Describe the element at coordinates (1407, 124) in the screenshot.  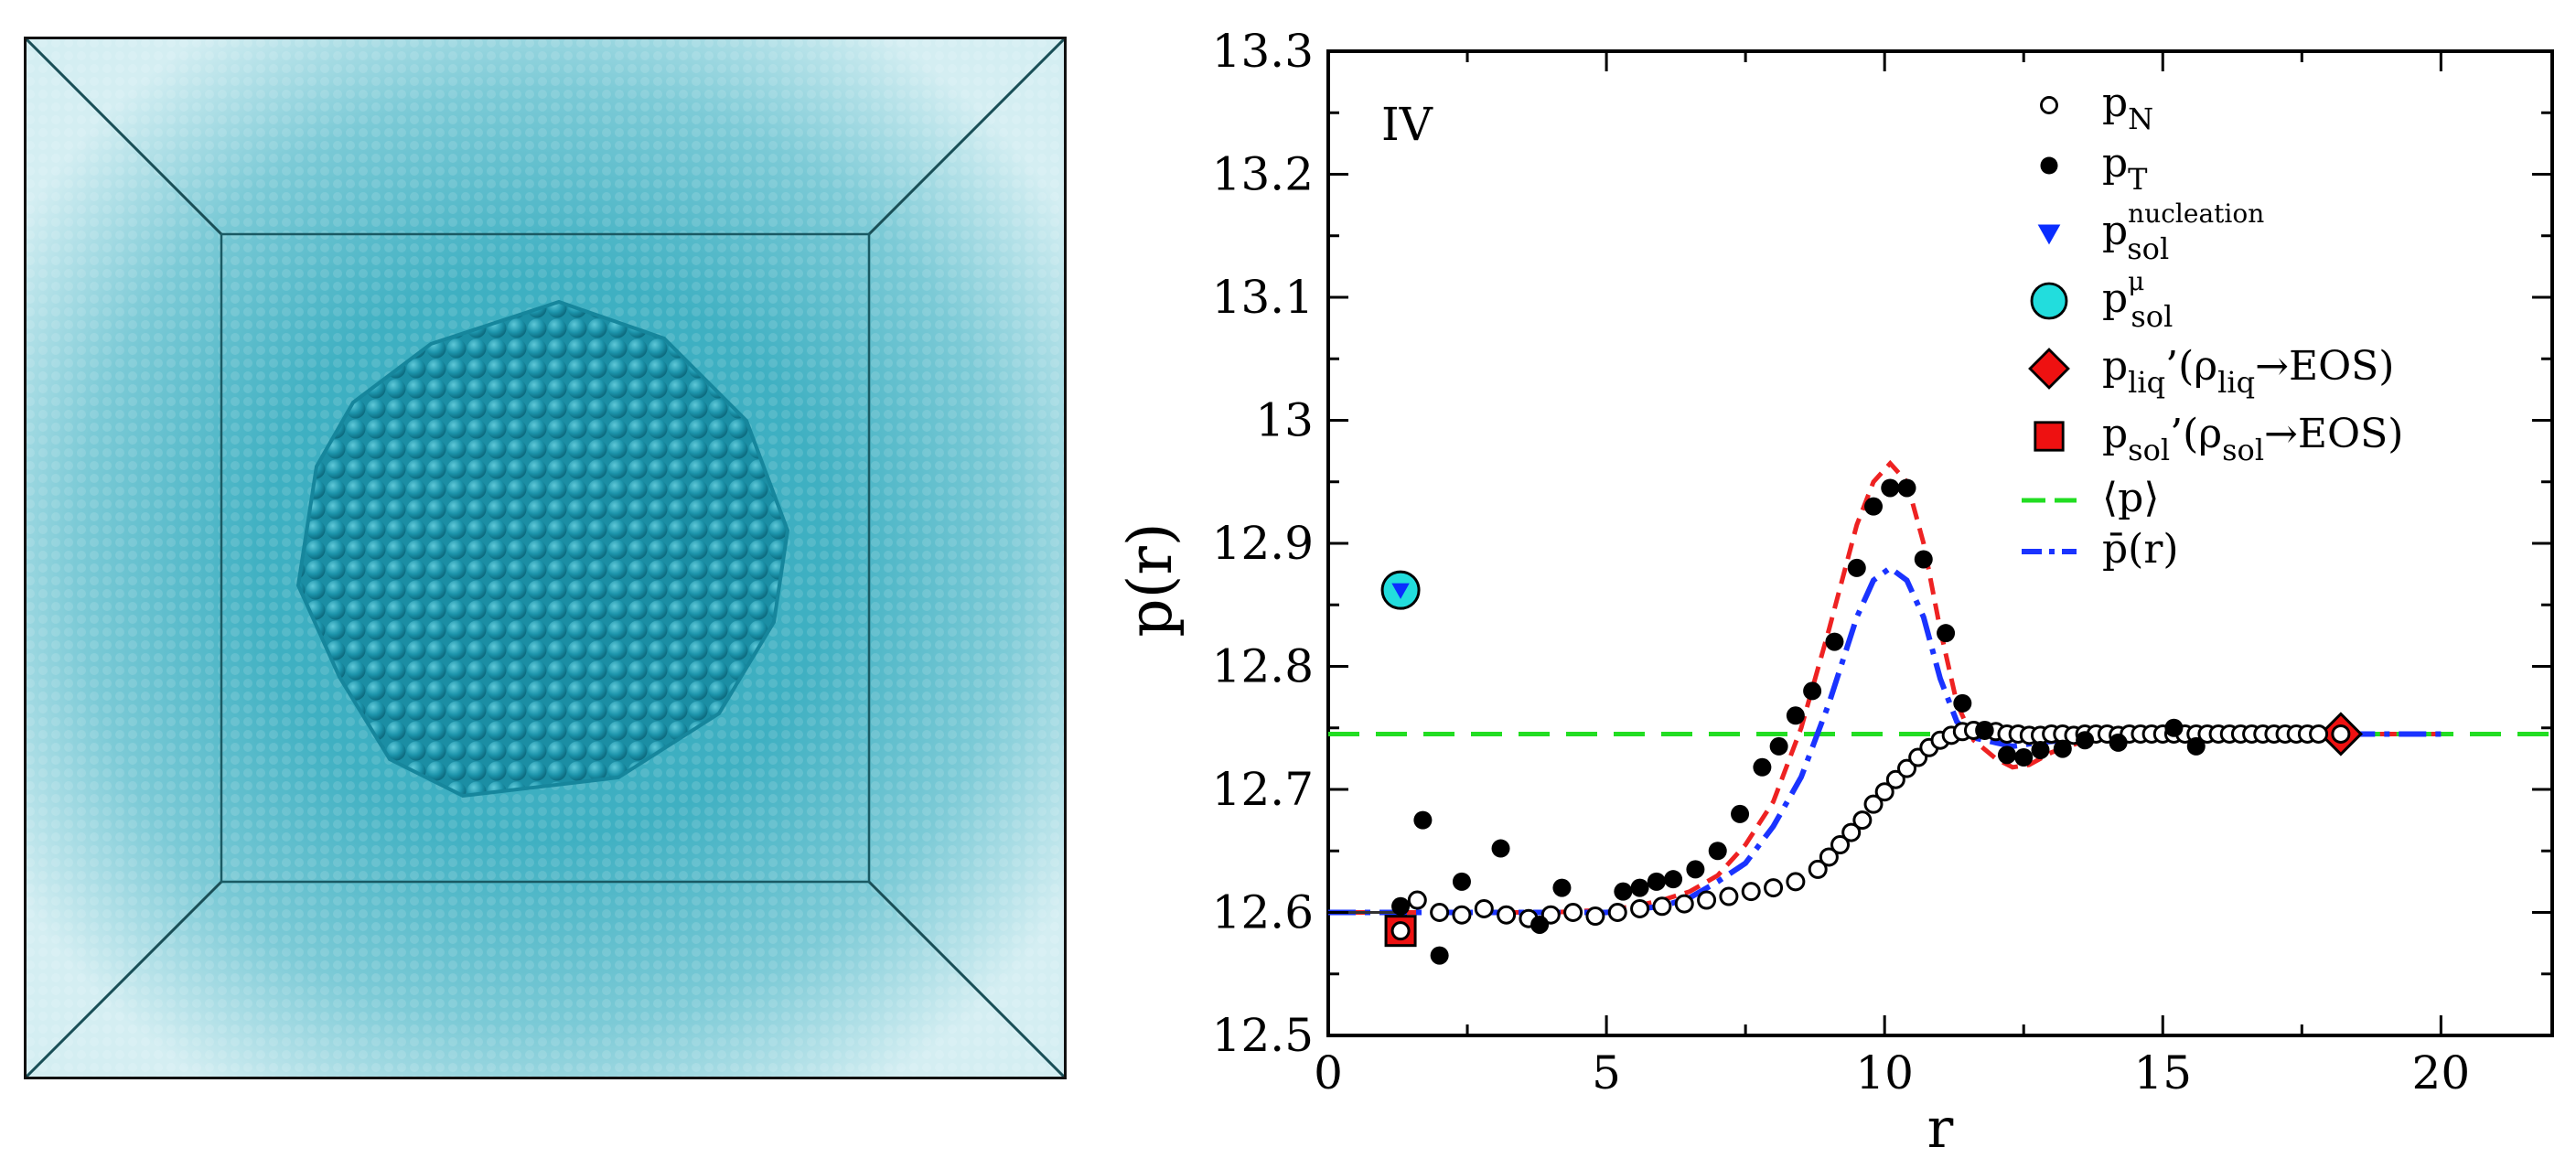
I see `panel-label: IV` at that location.